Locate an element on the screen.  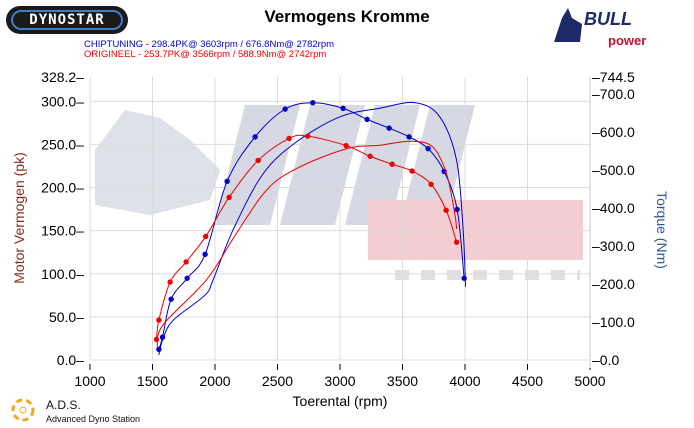
y-tick-label: 0.0– is located at coordinates (70, 360).